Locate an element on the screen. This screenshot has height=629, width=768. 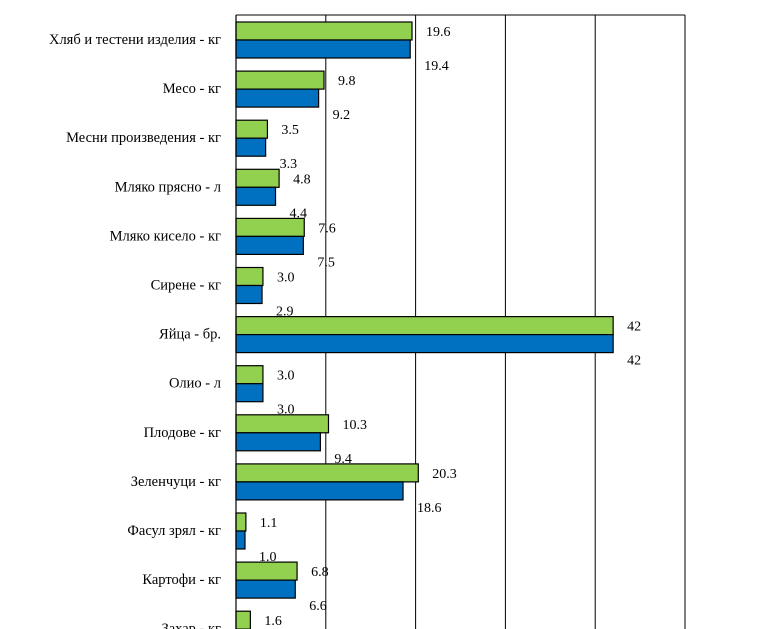
series-green-value-label: 10.3 is located at coordinates (354, 425).